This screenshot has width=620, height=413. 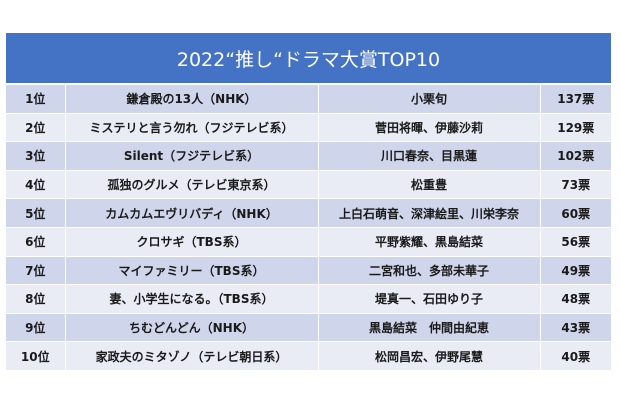 I want to click on table-row: 4位 孤独のグルメ（テレビ東京系） 松重豊 73票, so click(x=308, y=185).